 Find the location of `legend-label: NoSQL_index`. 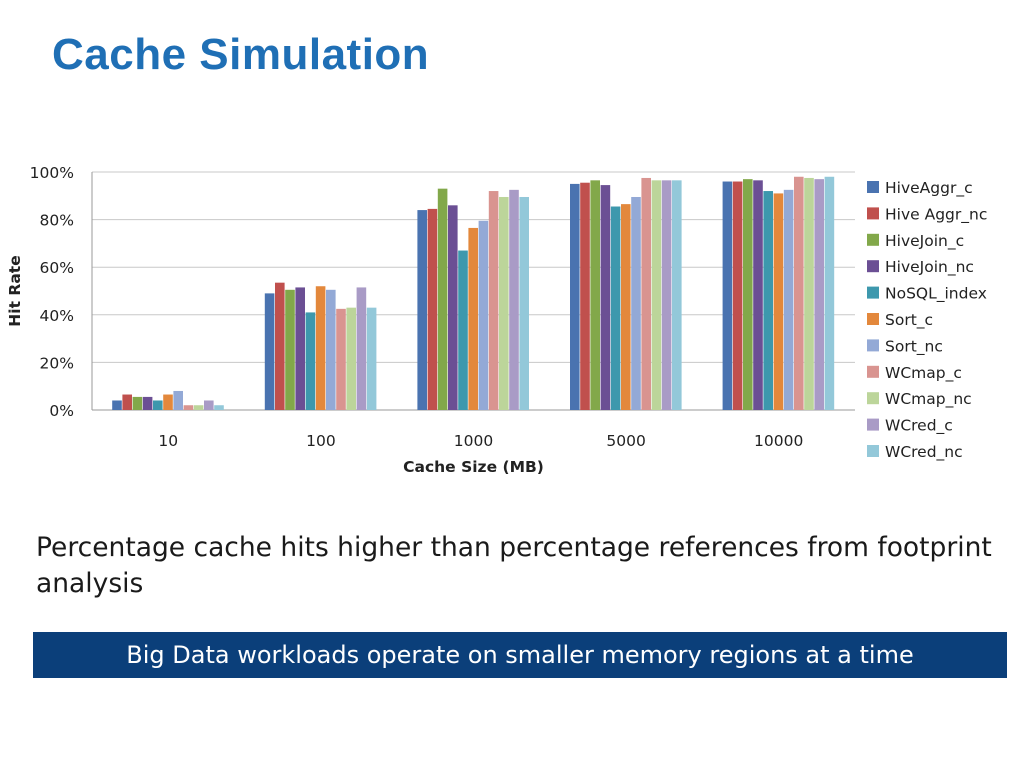

legend-label: NoSQL_index is located at coordinates (936, 294).